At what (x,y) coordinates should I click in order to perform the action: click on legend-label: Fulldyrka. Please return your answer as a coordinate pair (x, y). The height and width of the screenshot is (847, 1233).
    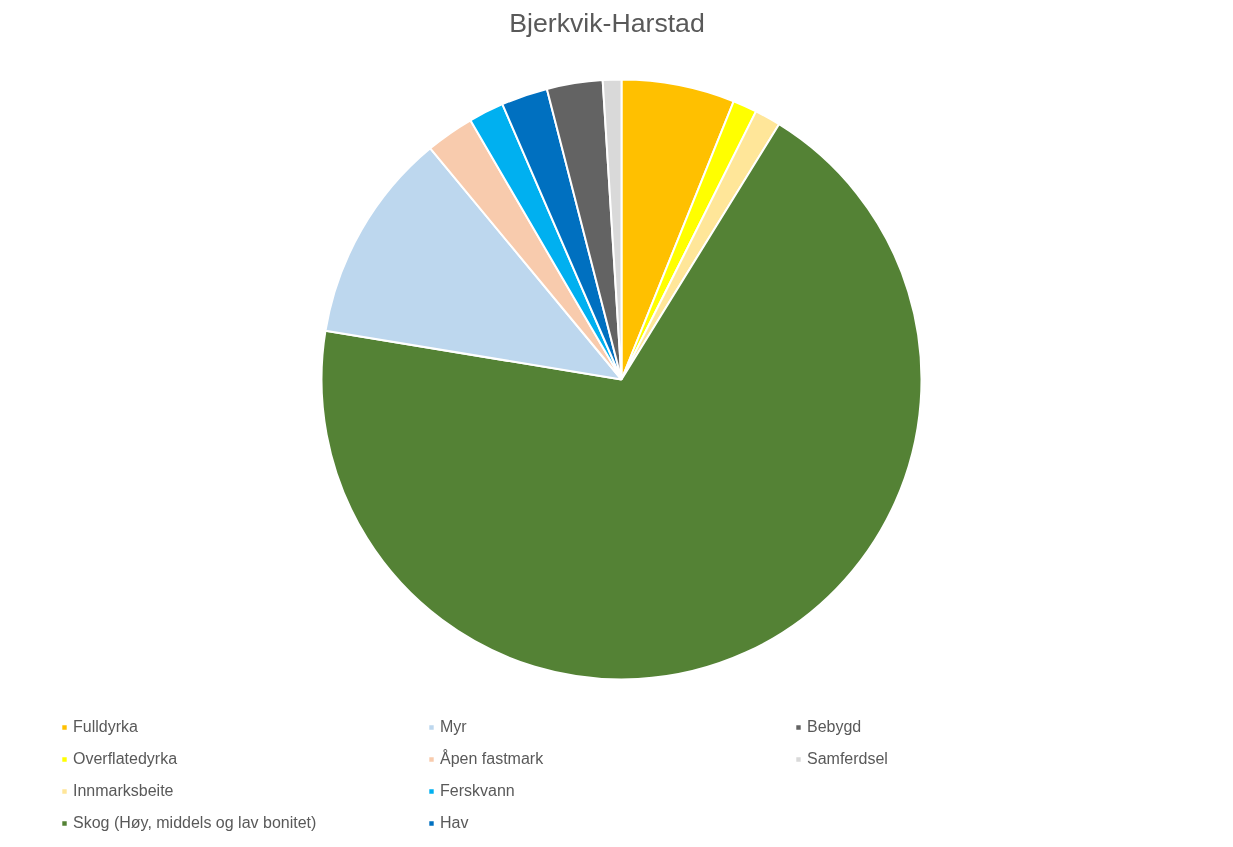
    Looking at the image, I should click on (106, 727).